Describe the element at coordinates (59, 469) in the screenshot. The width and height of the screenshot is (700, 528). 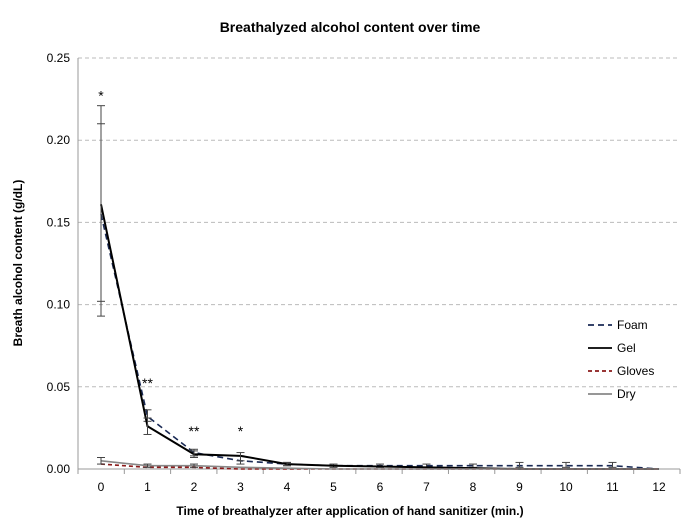
I see `y-tick-label: 0.00` at that location.